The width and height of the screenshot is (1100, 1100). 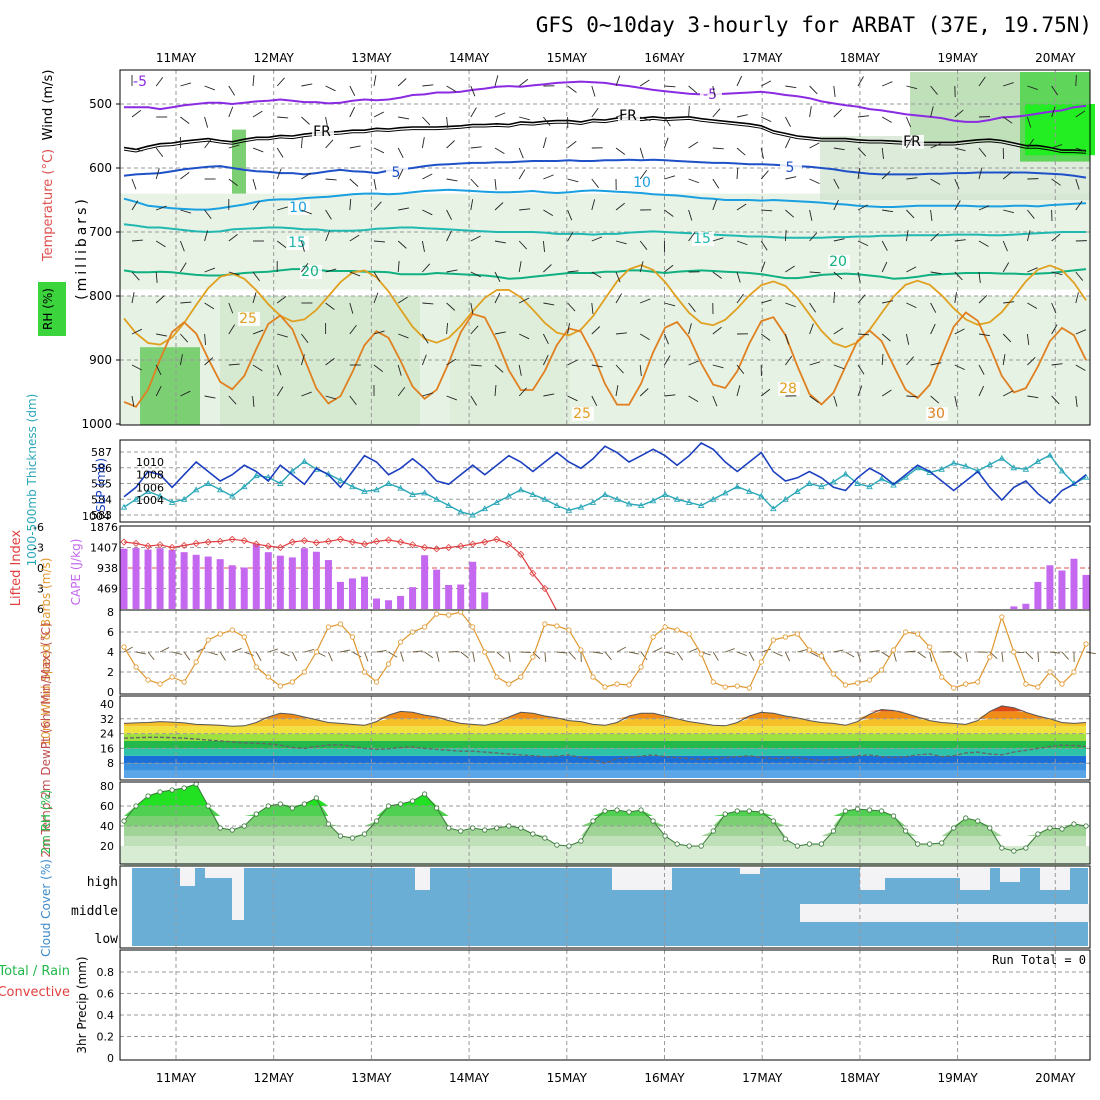 What do you see at coordinates (35, 992) in the screenshot?
I see `precip-legend-convective: Convective` at bounding box center [35, 992].